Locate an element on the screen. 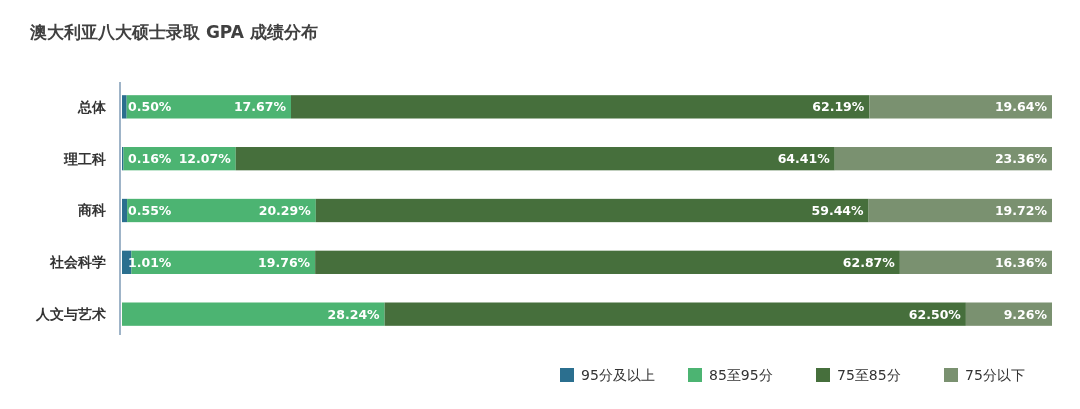  data-label: 19.72% is located at coordinates (1021, 210).